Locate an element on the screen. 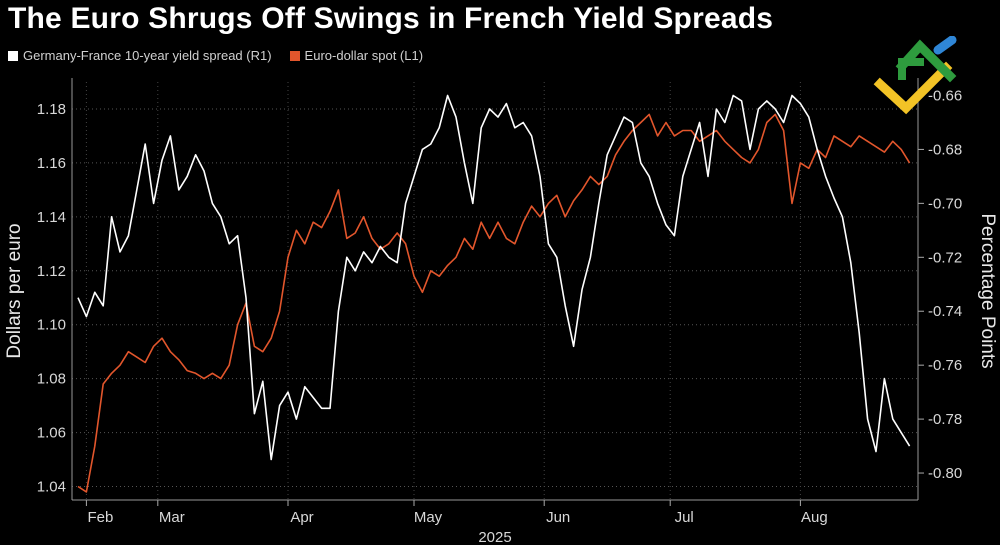 Image resolution: width=1000 pixels, height=545 pixels. left-tick-label: 1.04 is located at coordinates (51, 487).